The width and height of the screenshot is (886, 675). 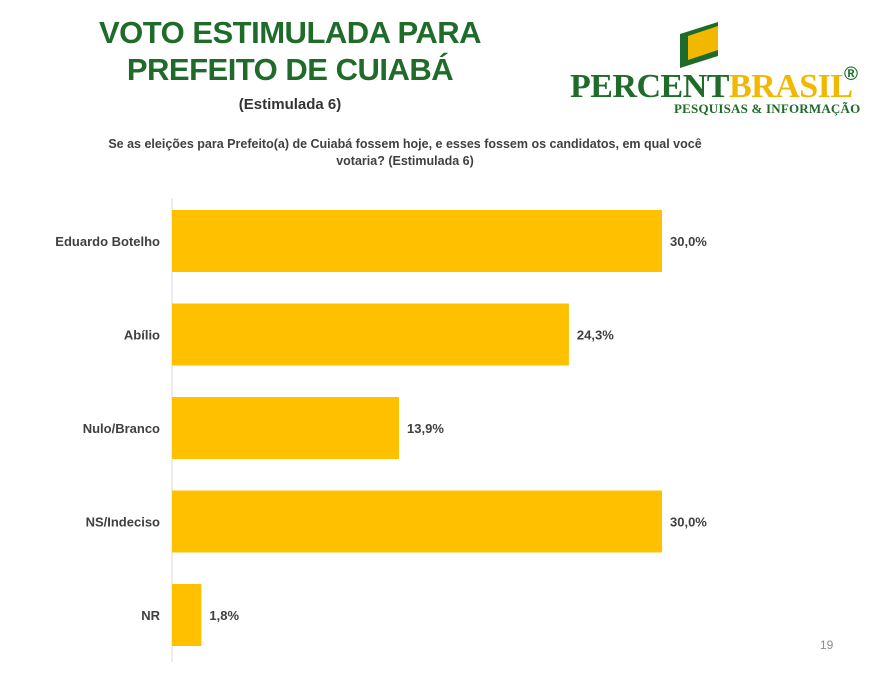 I want to click on data-label-3: 30,0%, so click(x=688, y=522).